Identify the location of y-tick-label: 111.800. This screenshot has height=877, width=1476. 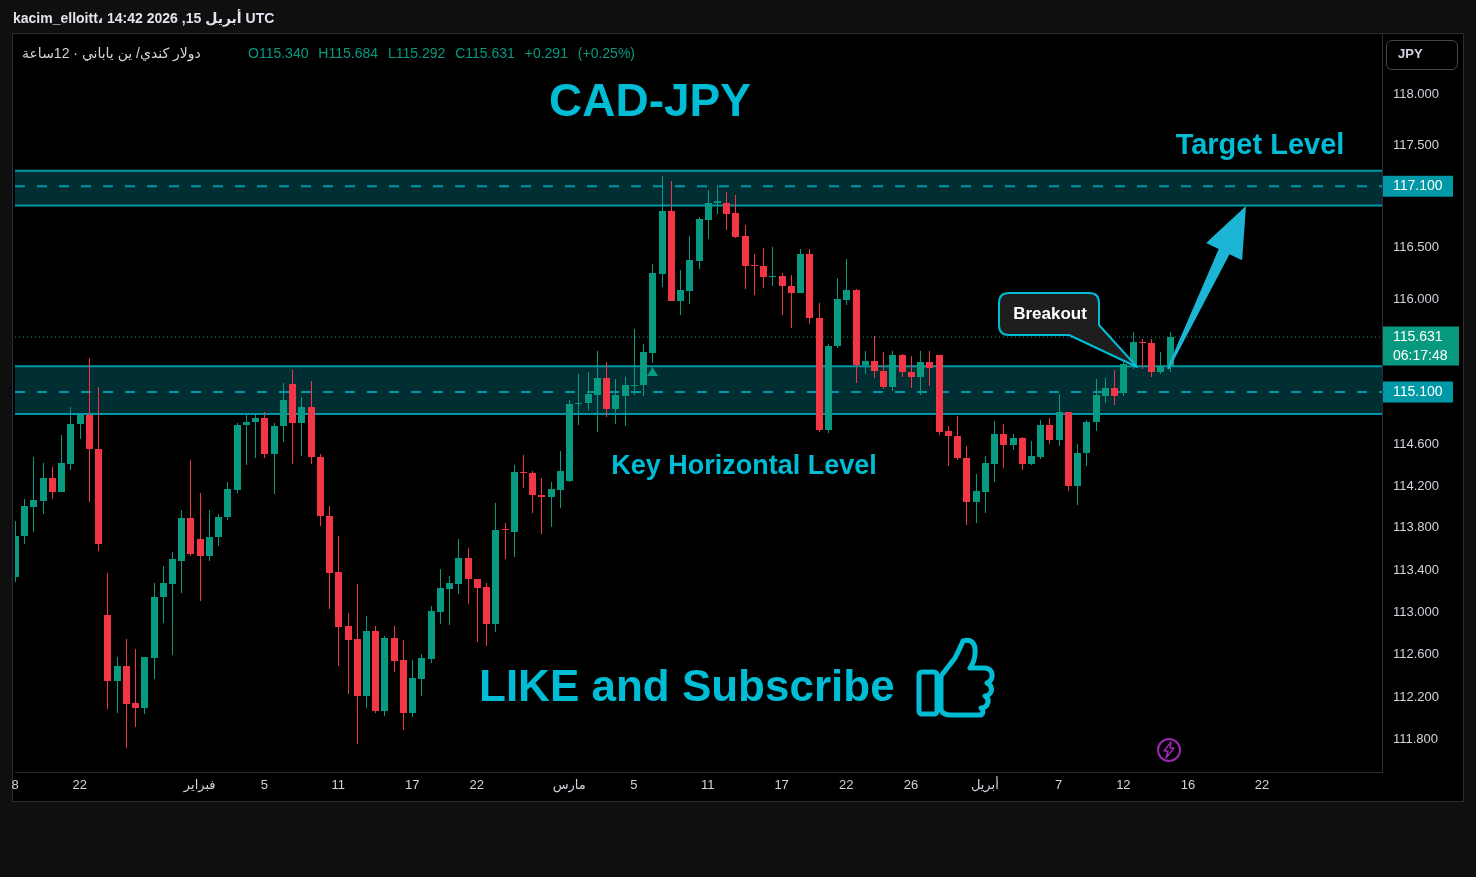
(1416, 739).